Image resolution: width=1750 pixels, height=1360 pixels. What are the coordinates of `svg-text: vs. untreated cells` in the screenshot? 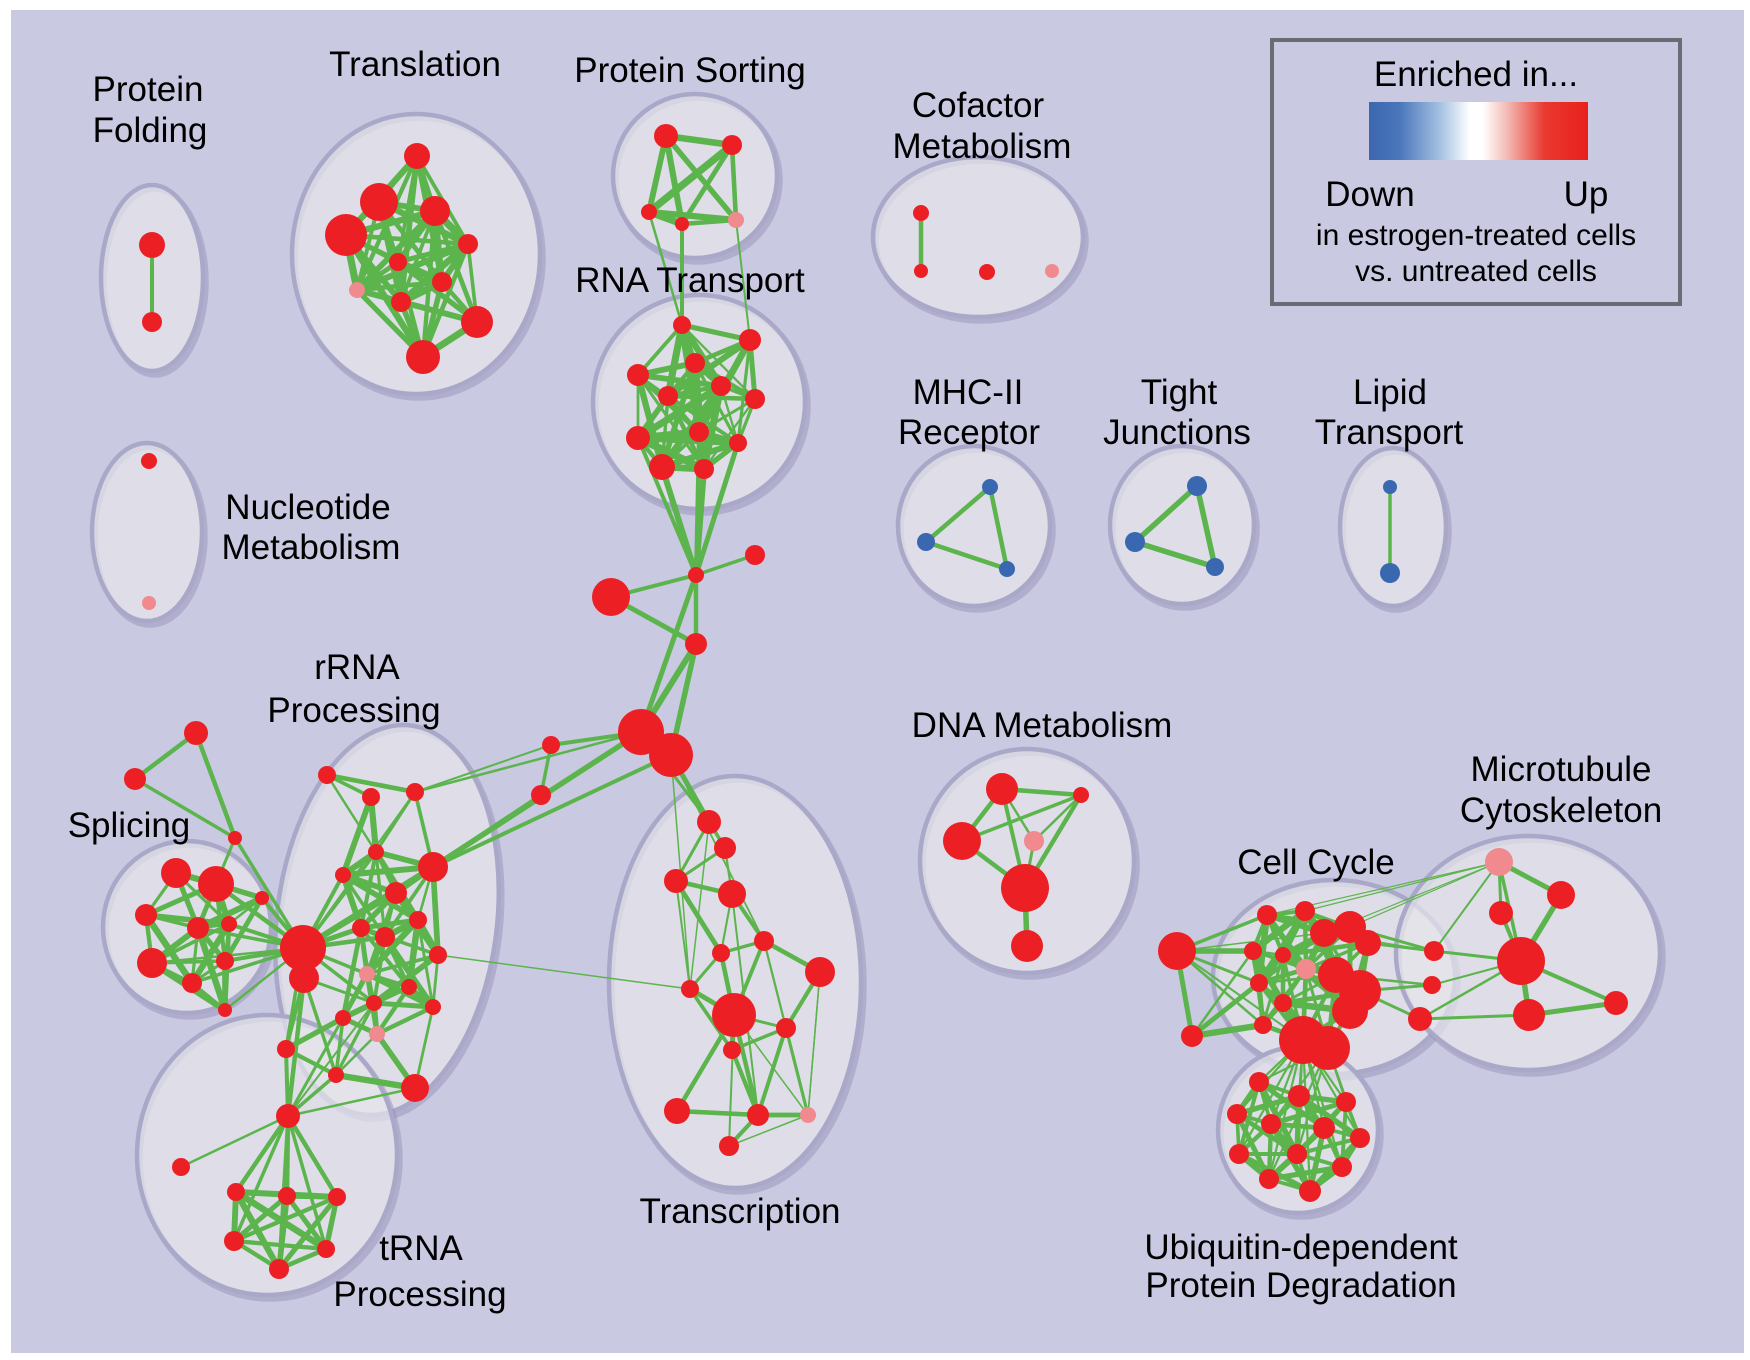 It's located at (1476, 271).